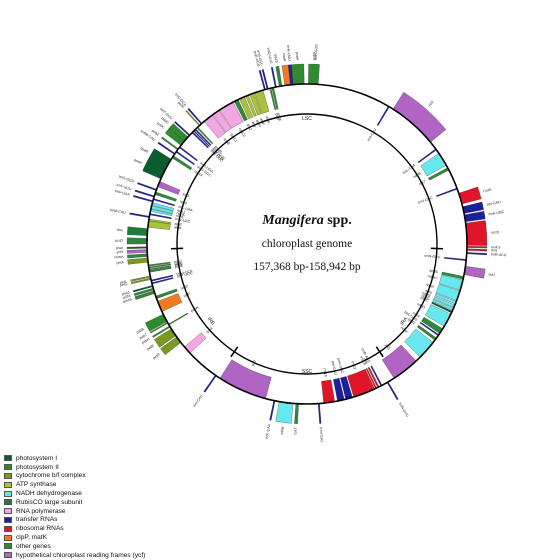  I want to click on gene-block-ycf3, so click(169, 187).